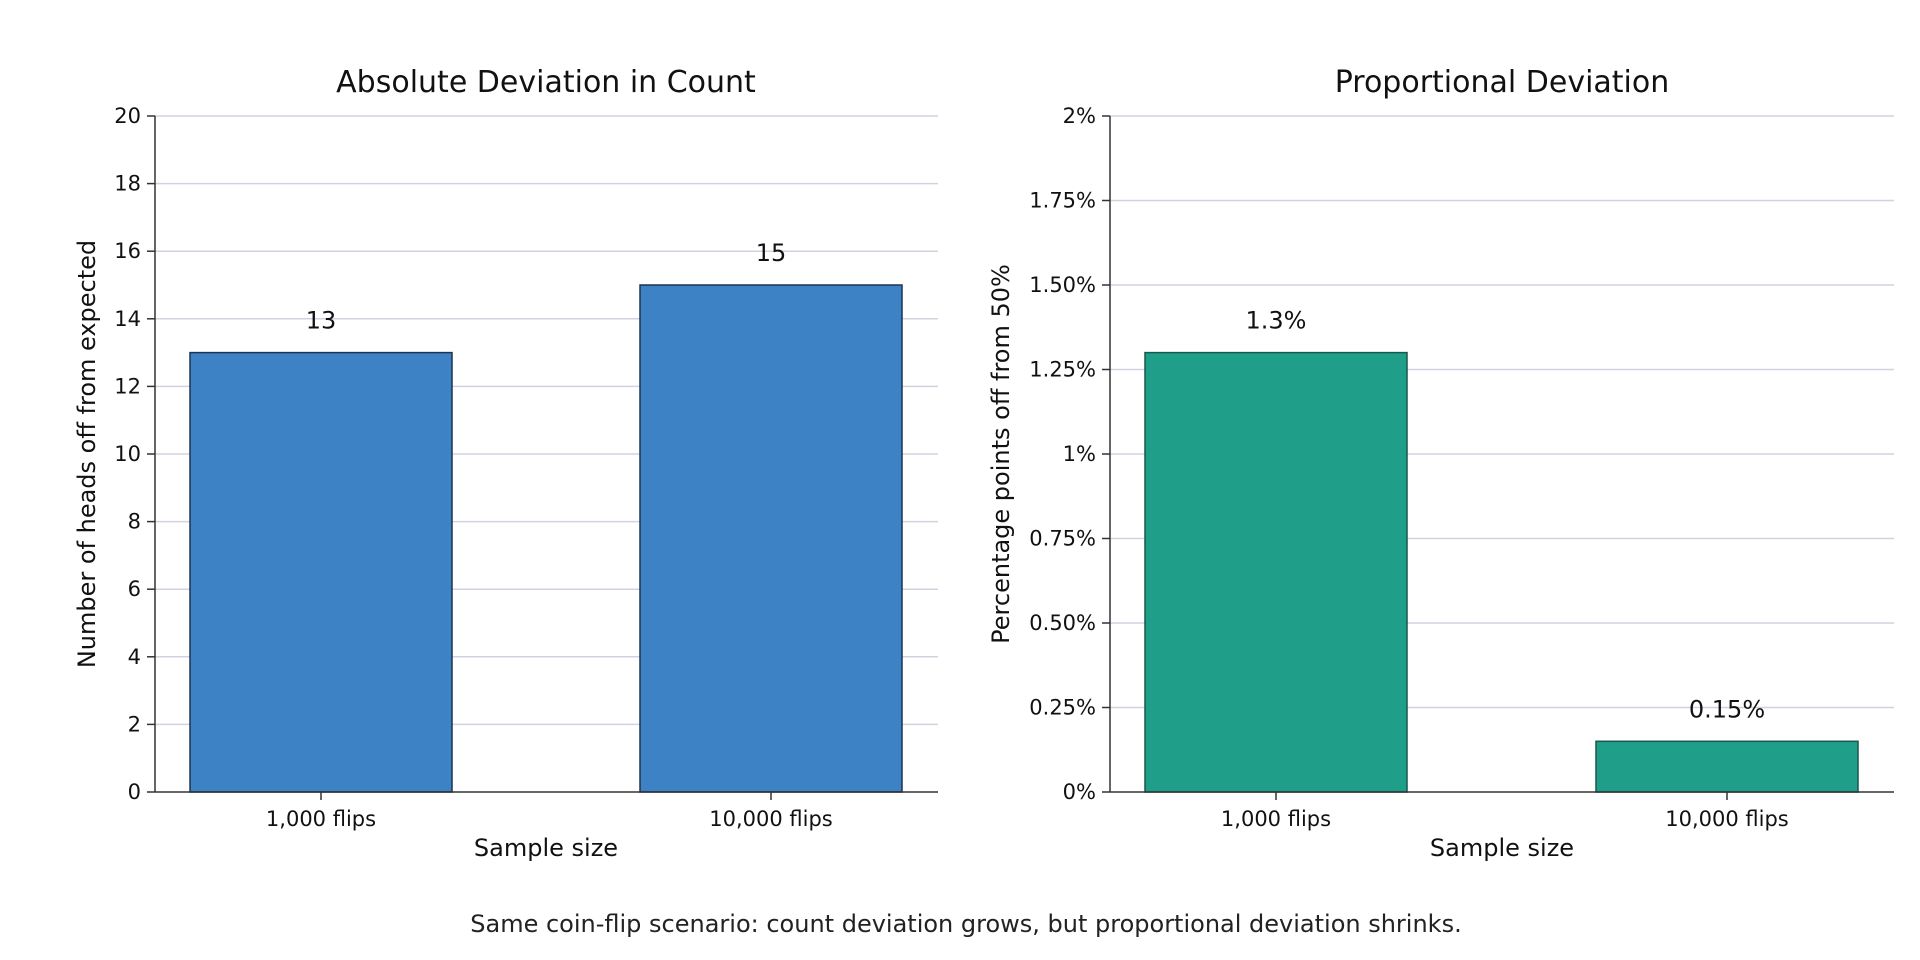 This screenshot has height=960, width=1920. Describe the element at coordinates (1079, 116) in the screenshot. I see `chart-right-ytick-label: 2%` at that location.